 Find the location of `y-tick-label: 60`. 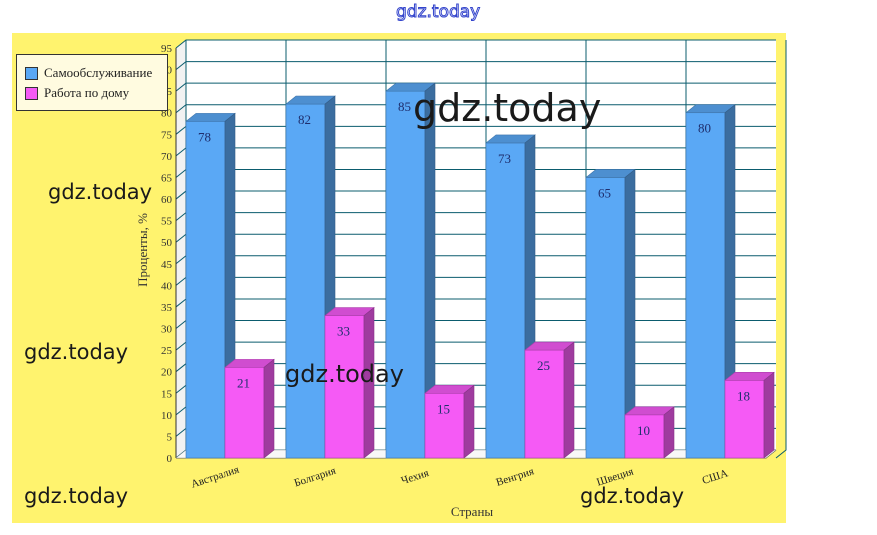

y-tick-label: 60 is located at coordinates (167, 200).